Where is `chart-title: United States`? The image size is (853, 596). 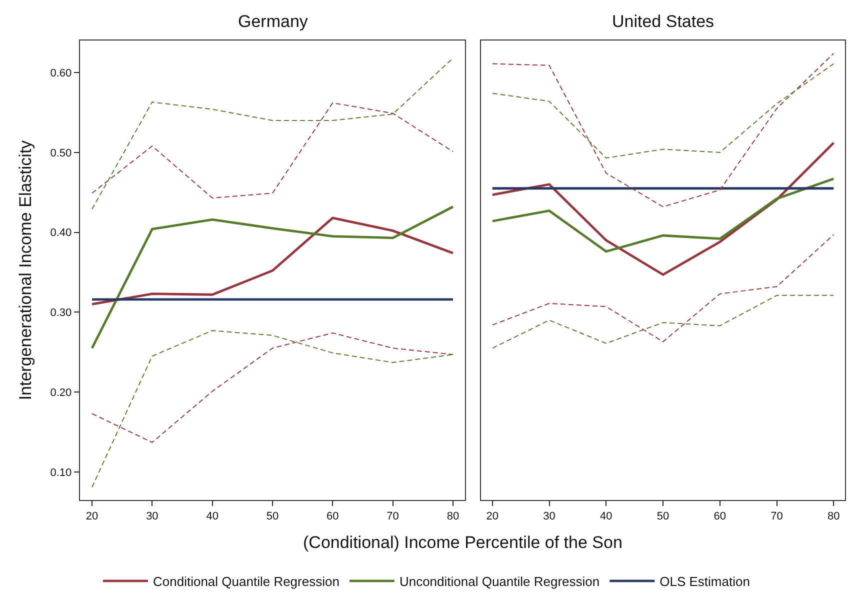
chart-title: United States is located at coordinates (663, 21).